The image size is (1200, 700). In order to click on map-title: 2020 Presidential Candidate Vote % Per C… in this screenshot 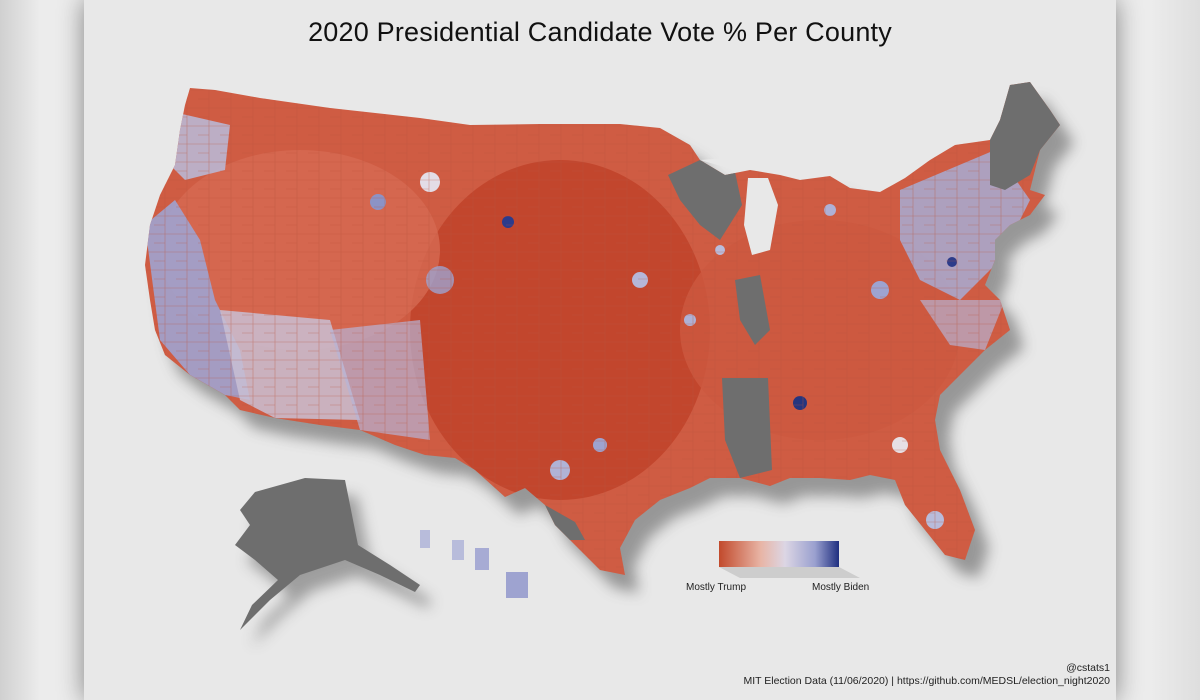, I will do `click(600, 32)`.